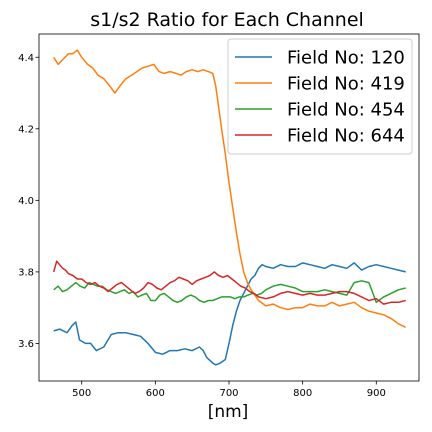 The image size is (432, 432). I want to click on x-axis-label: [nm], so click(228, 412).